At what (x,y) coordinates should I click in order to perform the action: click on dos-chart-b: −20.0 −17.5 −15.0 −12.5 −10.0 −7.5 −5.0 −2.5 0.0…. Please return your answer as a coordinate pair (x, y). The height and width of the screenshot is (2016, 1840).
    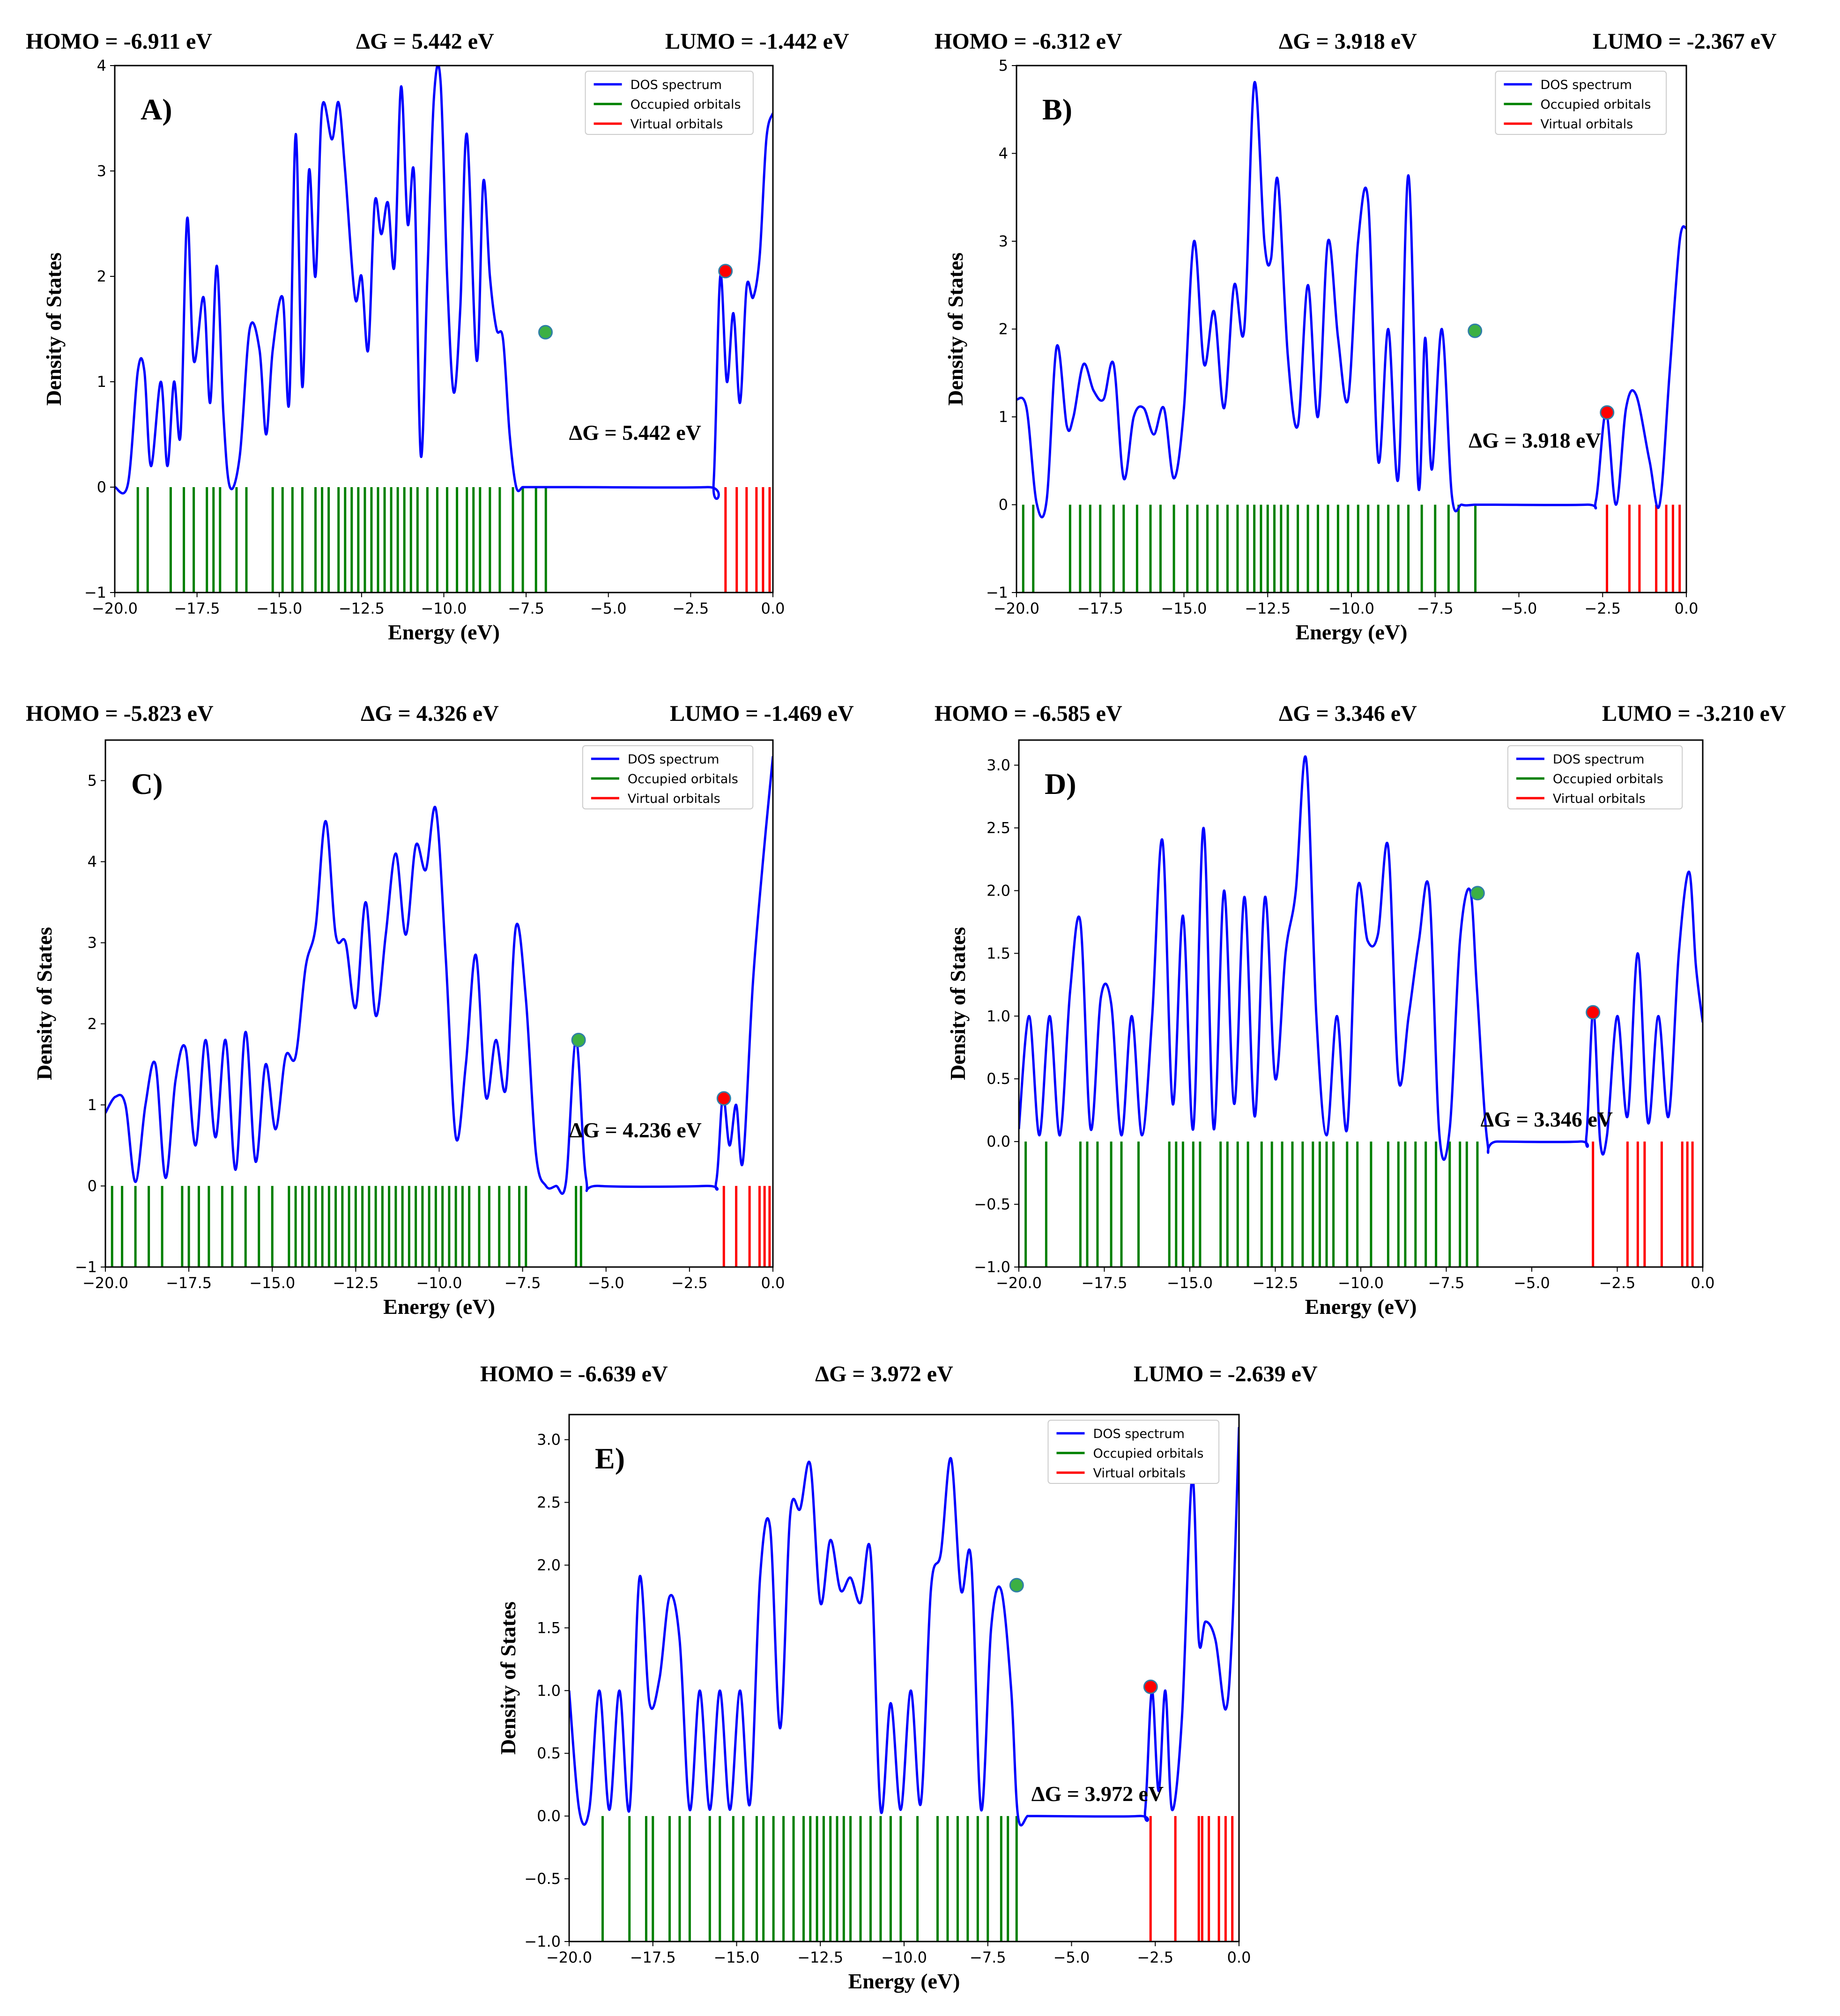
    Looking at the image, I should click on (1320, 350).